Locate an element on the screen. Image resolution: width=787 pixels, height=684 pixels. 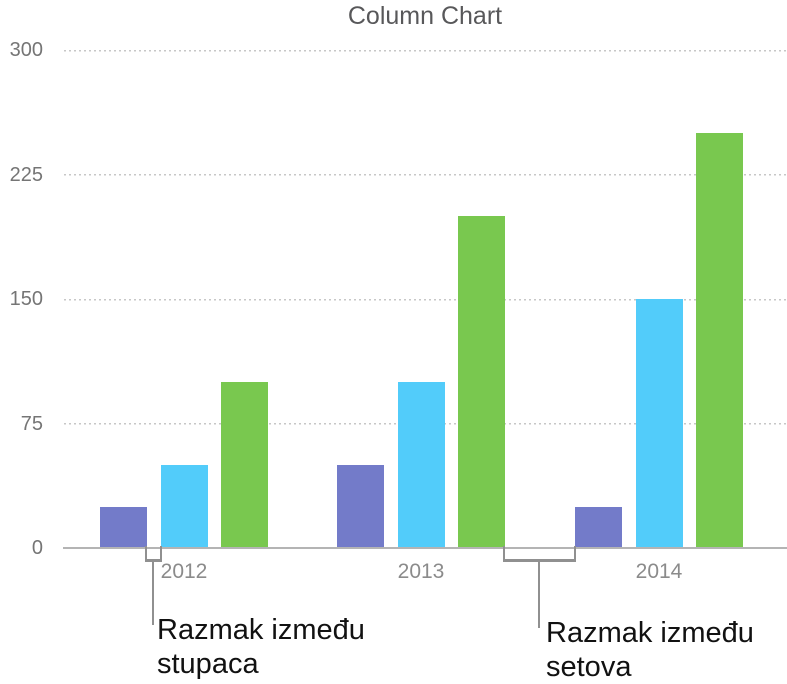
annotation-line-2: setova is located at coordinates (589, 667).